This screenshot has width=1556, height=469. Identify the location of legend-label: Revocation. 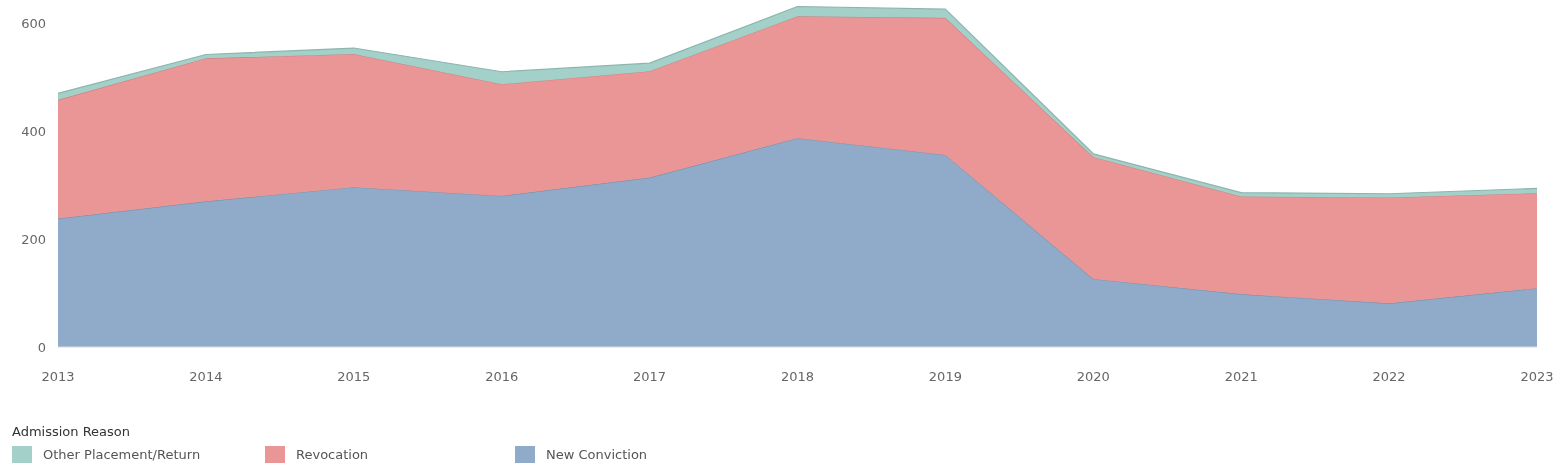
(332, 454).